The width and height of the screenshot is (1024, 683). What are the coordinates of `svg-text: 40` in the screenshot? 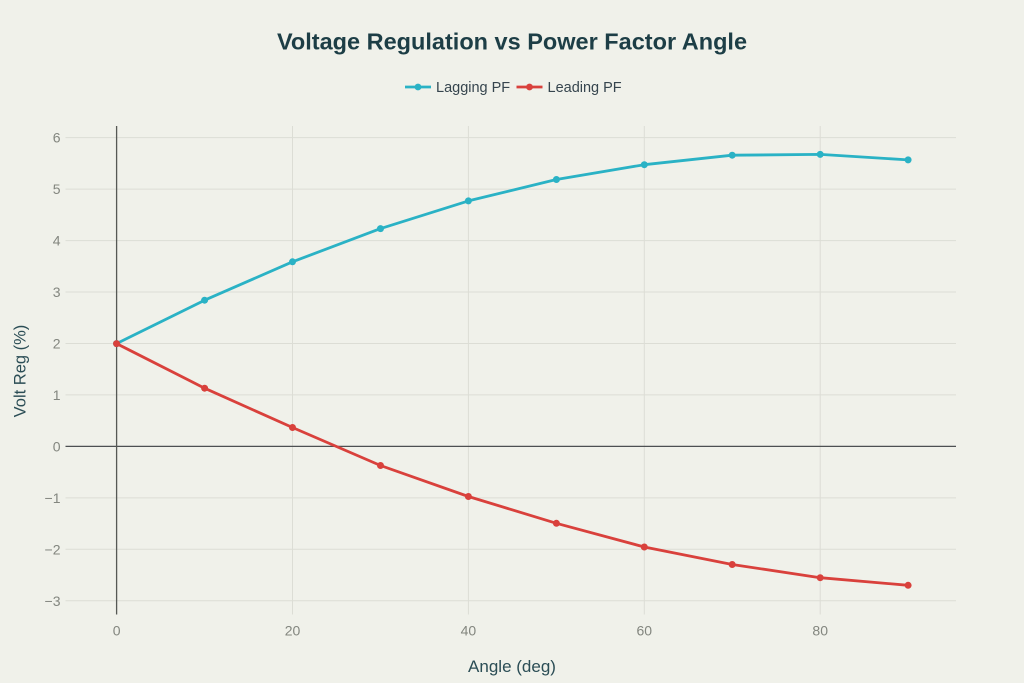 It's located at (469, 631).